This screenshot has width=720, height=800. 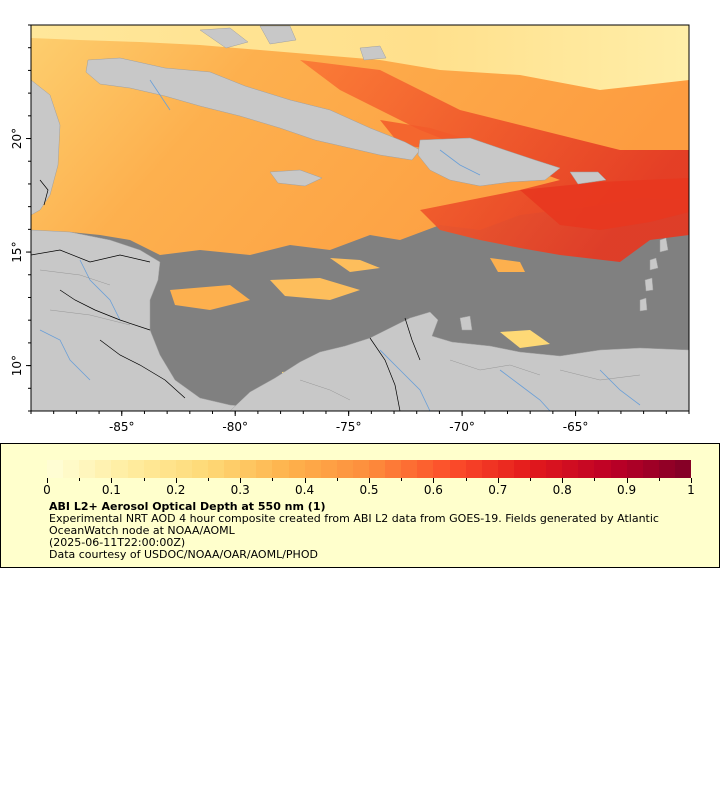 What do you see at coordinates (369, 490) in the screenshot?
I see `colorbar-label: 0.5` at bounding box center [369, 490].